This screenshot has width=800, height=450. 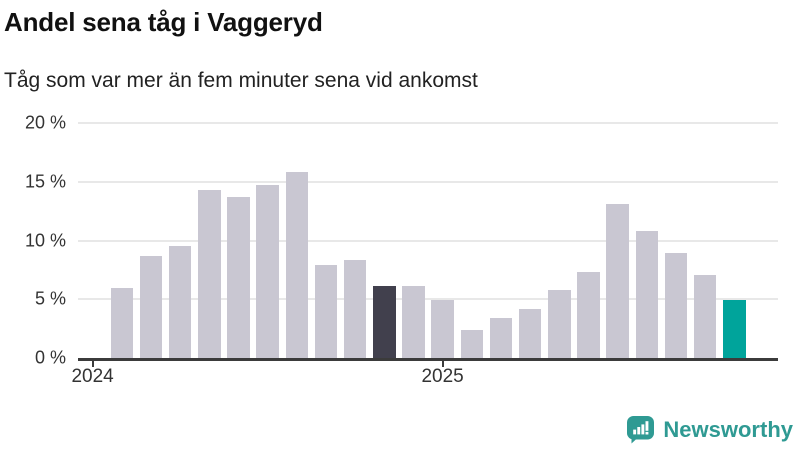 I want to click on newsworthy-logo: Newsworthy, so click(x=709, y=429).